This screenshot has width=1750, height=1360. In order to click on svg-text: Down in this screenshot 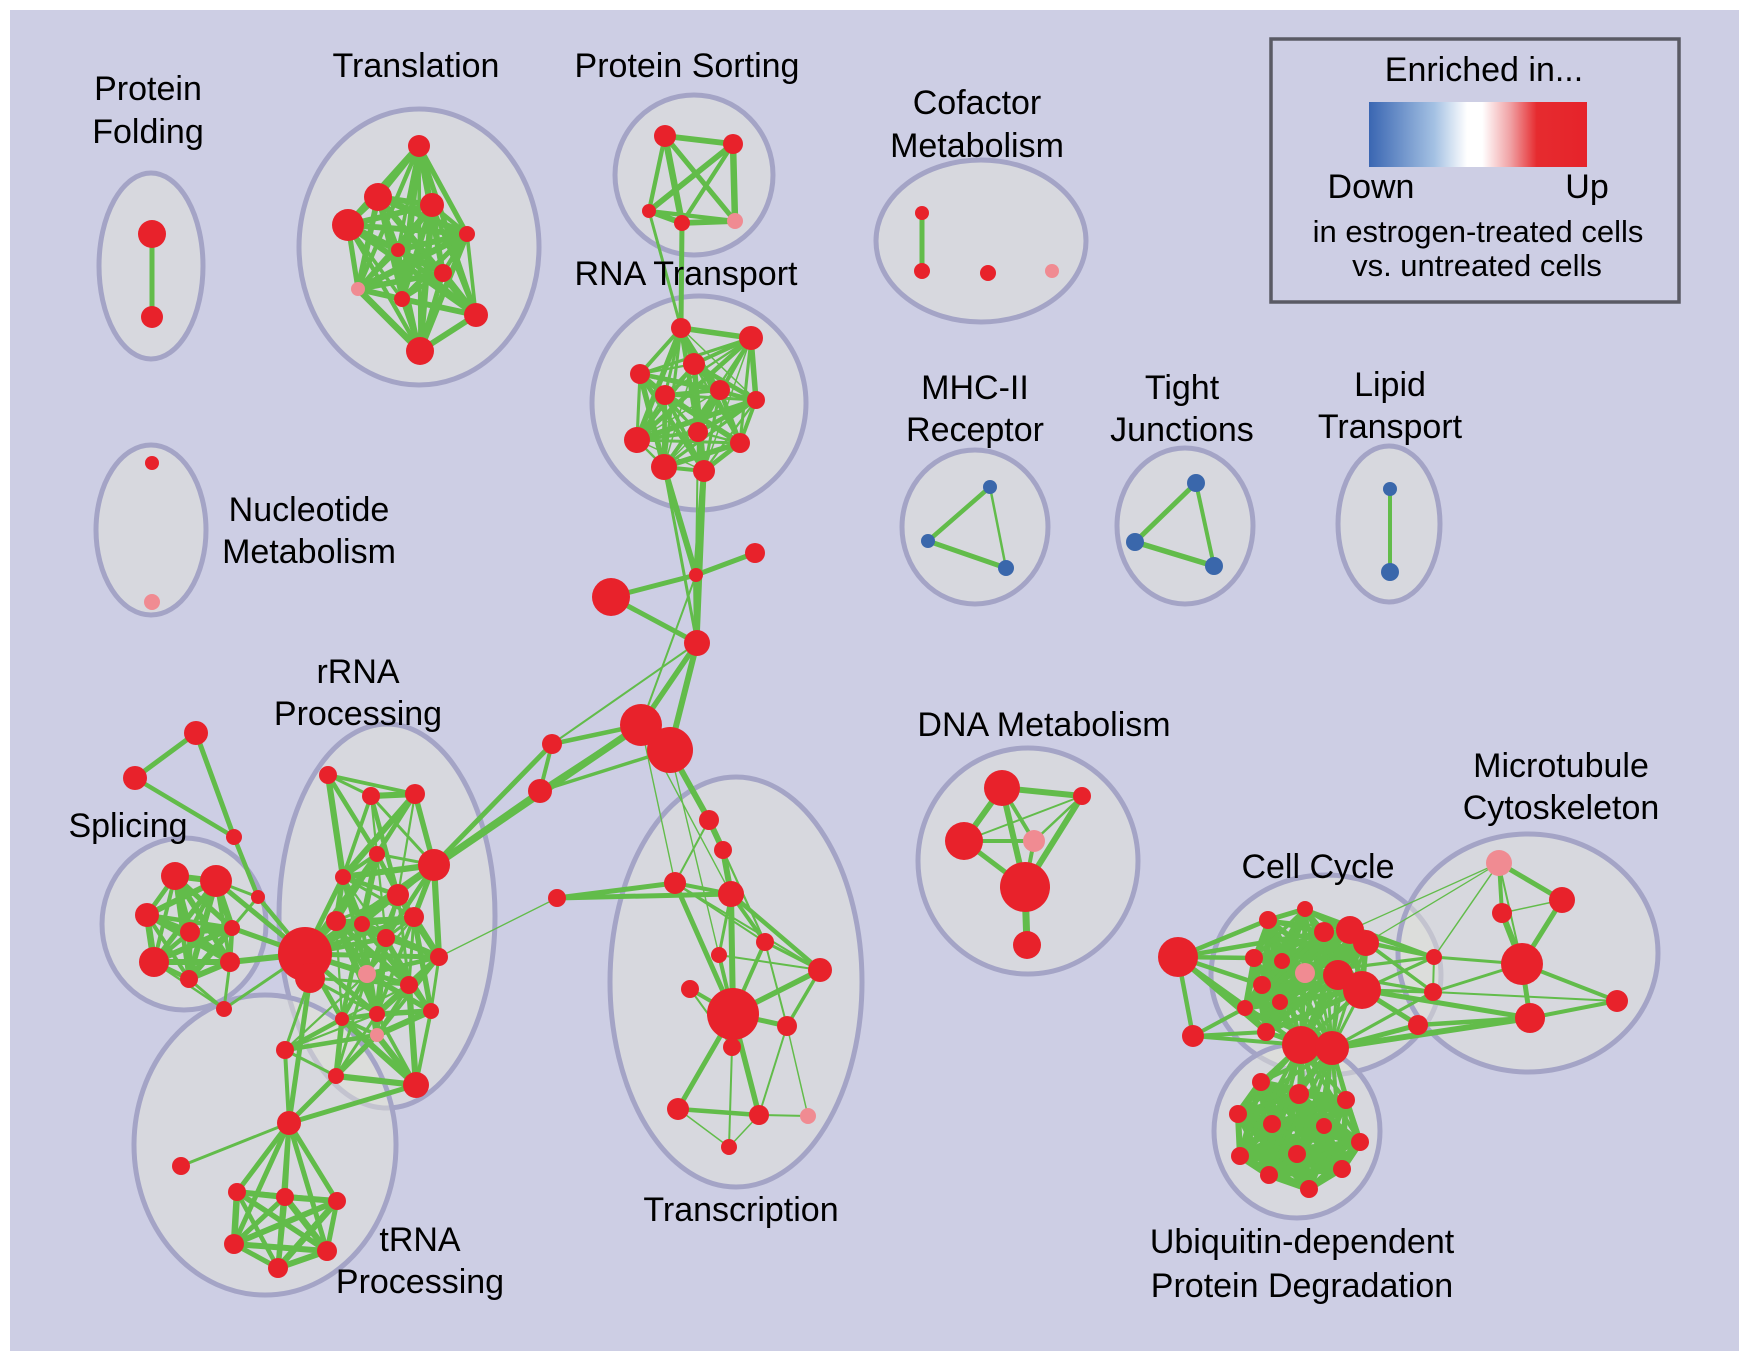, I will do `click(1371, 187)`.